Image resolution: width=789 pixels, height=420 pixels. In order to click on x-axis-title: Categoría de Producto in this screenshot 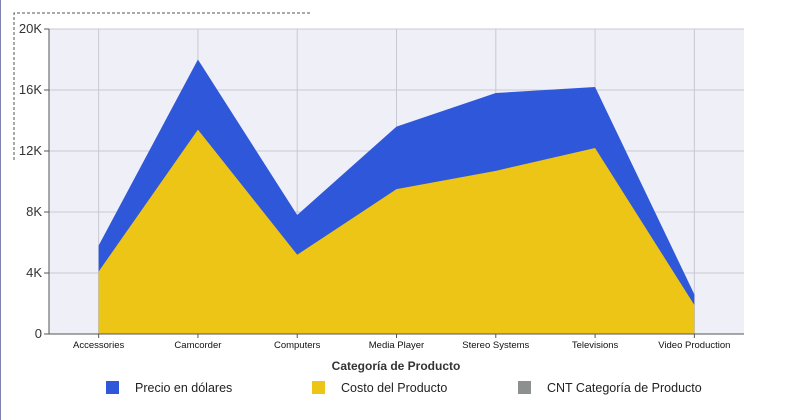, I will do `click(396, 366)`.